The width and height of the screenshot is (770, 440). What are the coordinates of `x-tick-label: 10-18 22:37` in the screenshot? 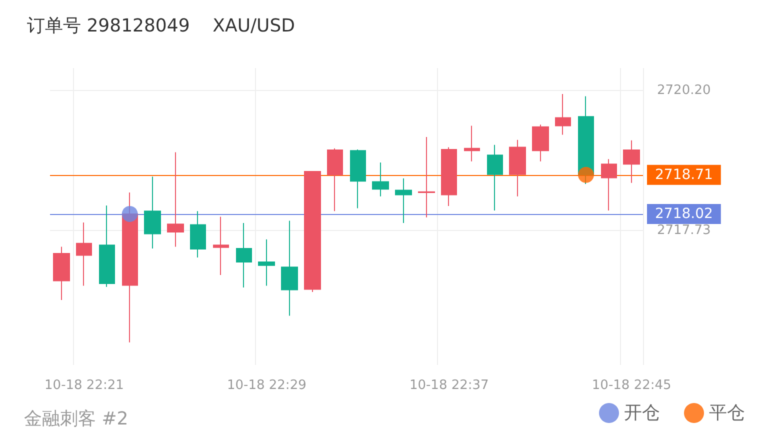 It's located at (449, 385).